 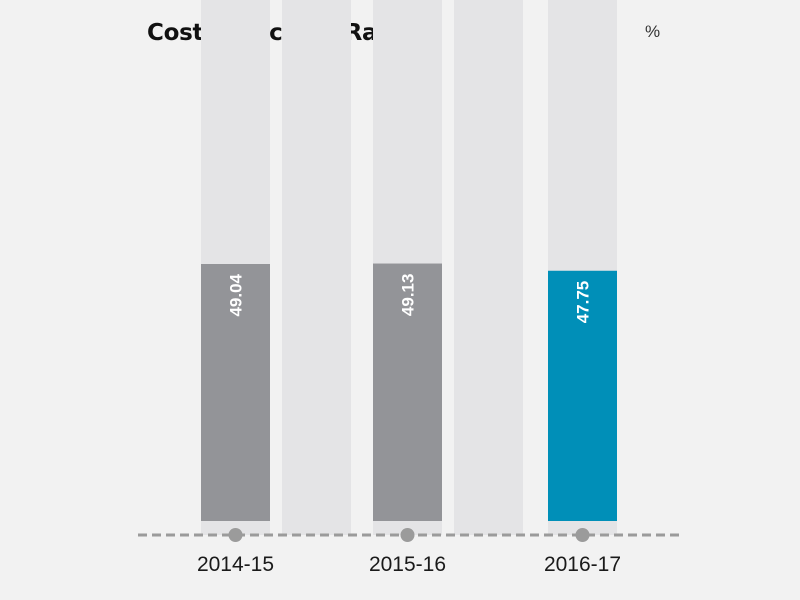 I want to click on tick-label-2014-15: 2014-15, so click(x=235, y=564).